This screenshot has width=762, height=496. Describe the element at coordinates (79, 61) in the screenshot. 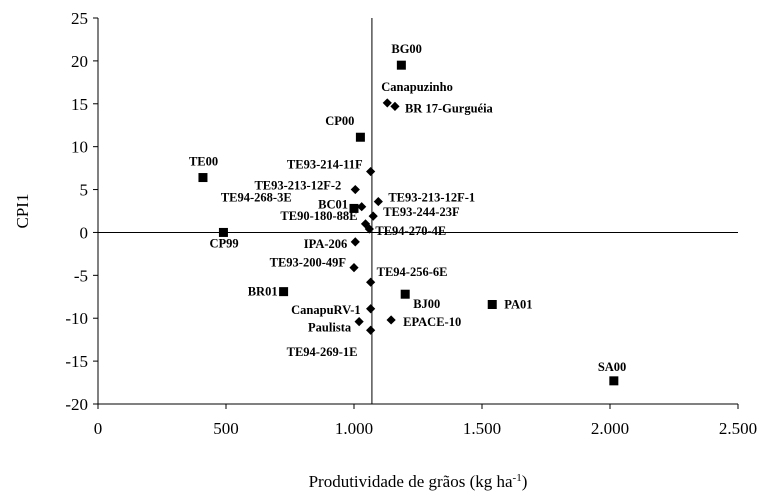

I see `y-tick-label: 20` at that location.